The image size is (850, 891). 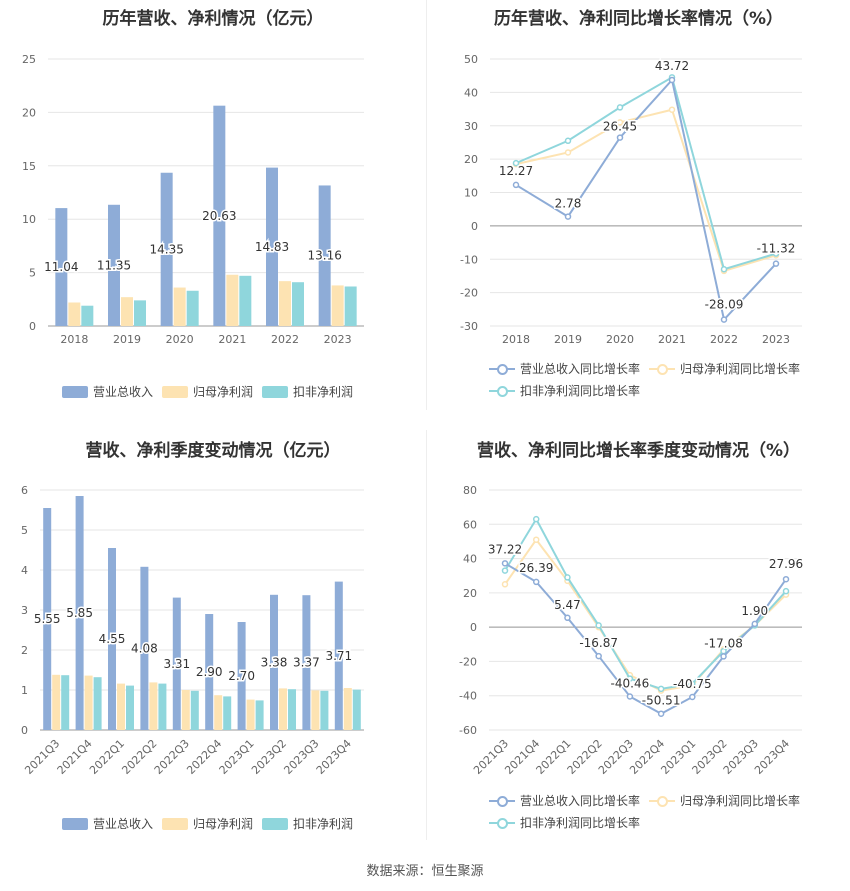 I want to click on y-tick-label: -30, so click(x=469, y=326).